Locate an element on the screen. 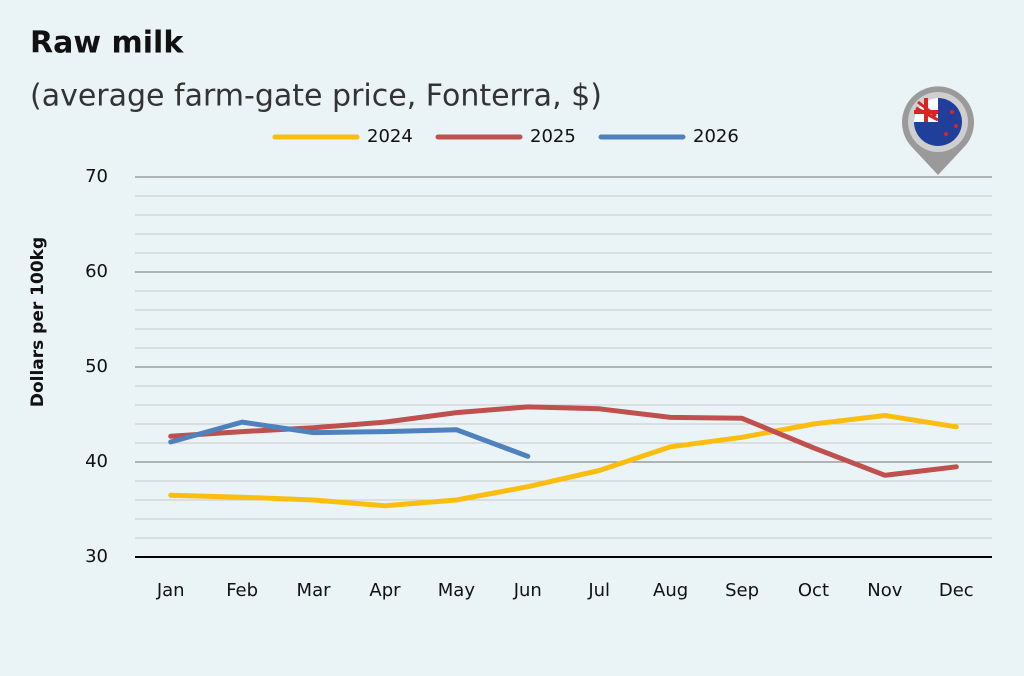  y-tick-label: 60 is located at coordinates (96, 271).